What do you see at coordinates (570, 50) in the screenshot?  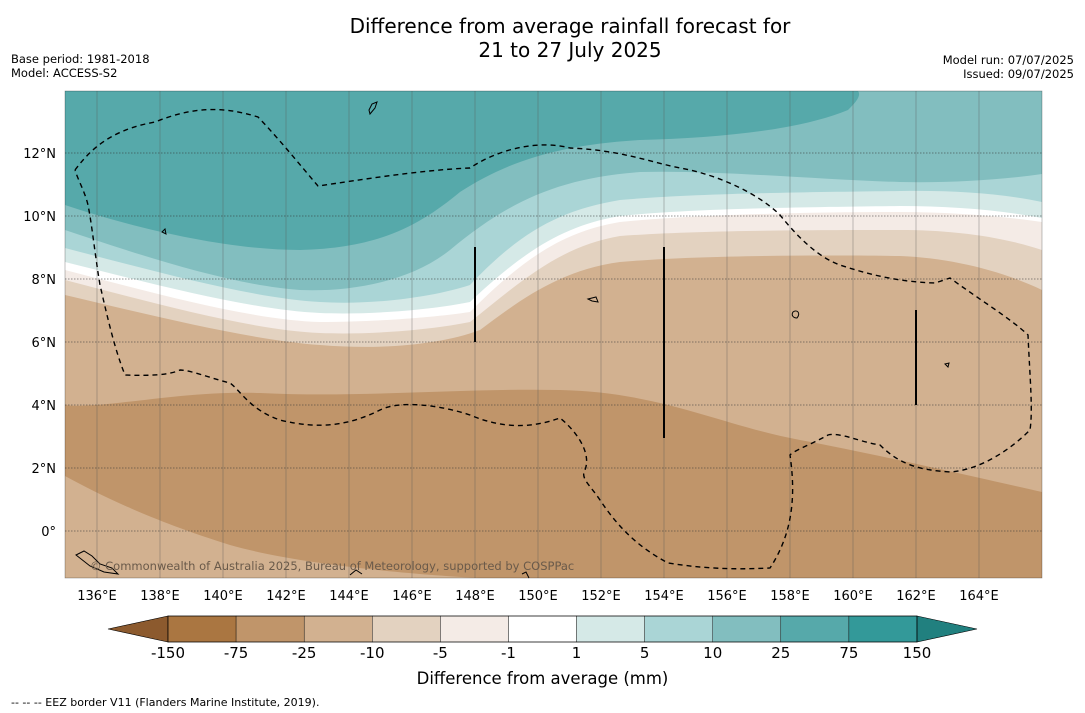 I see `title-line-2: 21 to 27 July 2025` at bounding box center [570, 50].